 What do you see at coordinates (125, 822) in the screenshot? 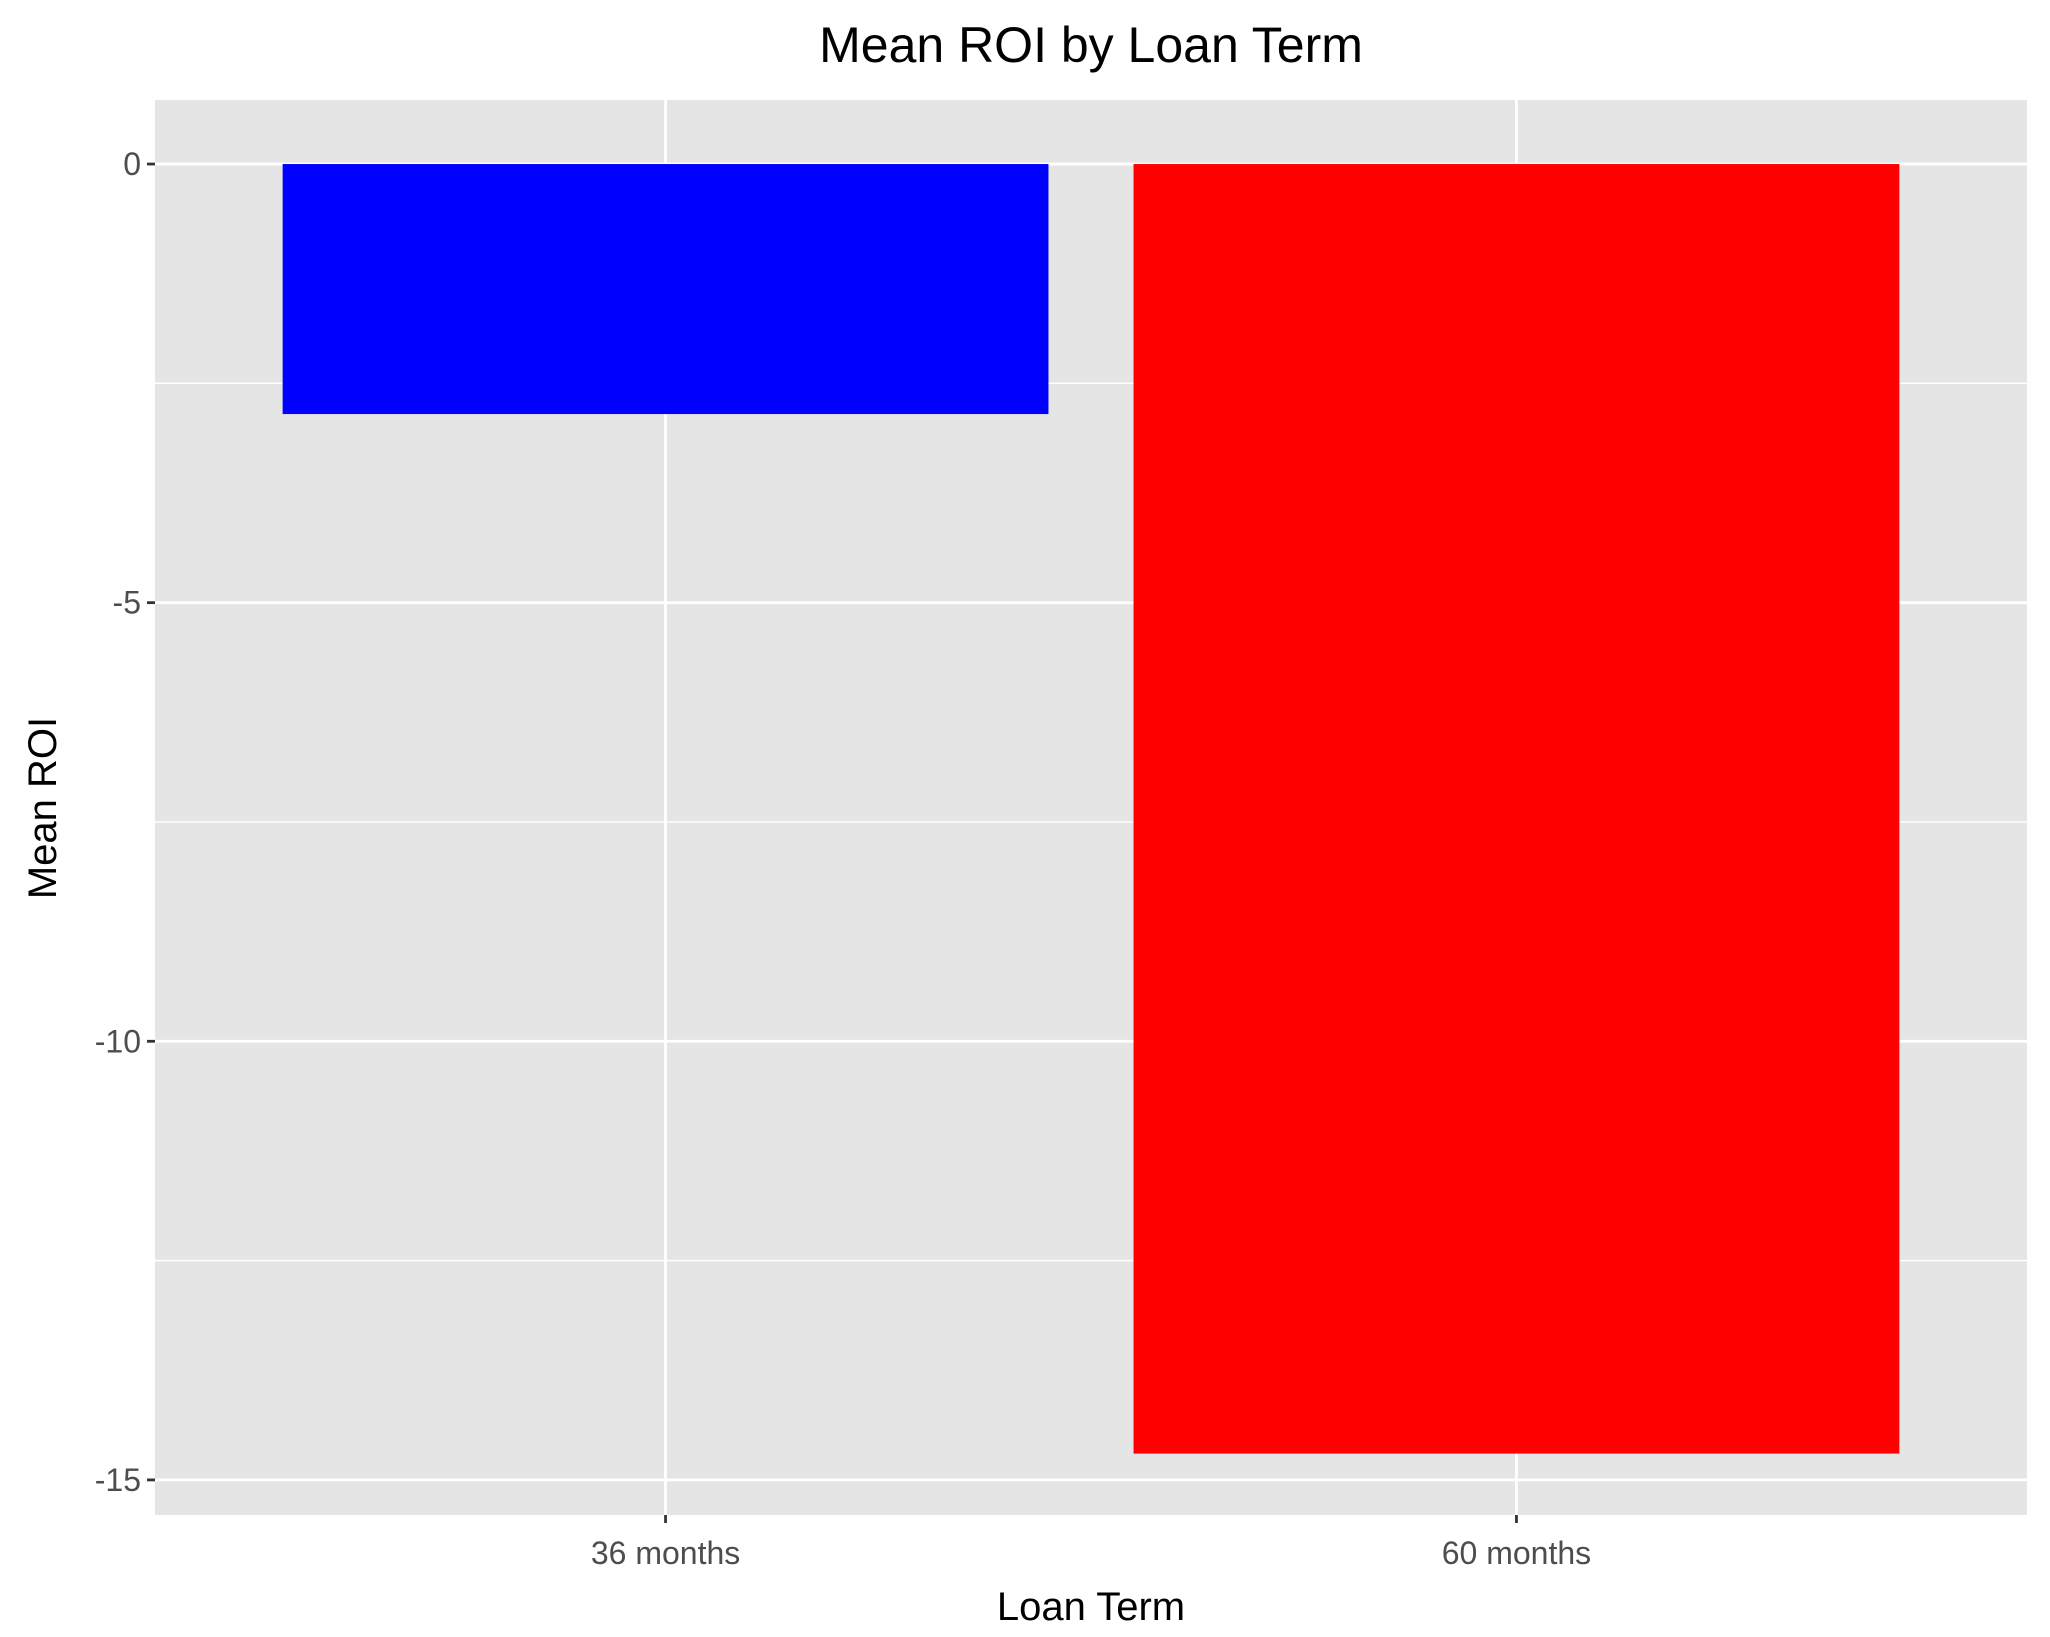
I see `y-axis: 0 -5 -10 -15` at bounding box center [125, 822].